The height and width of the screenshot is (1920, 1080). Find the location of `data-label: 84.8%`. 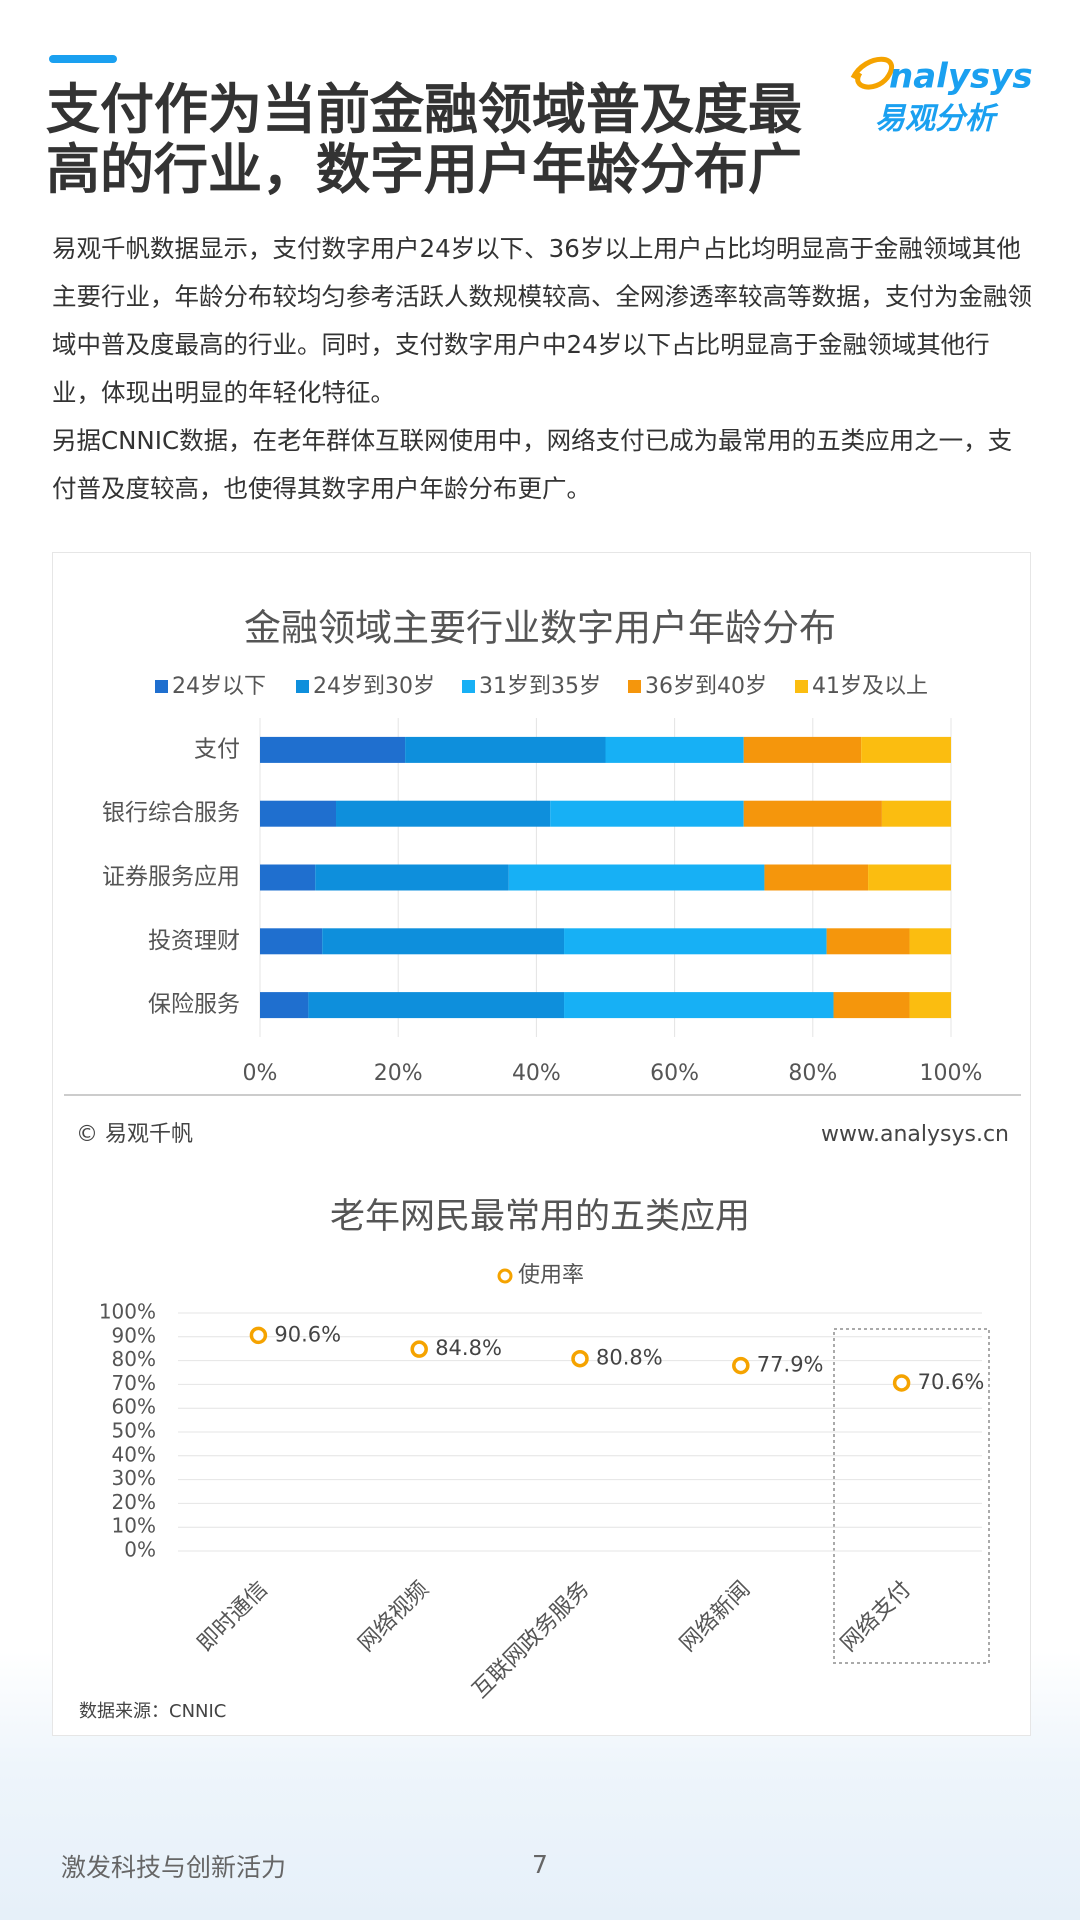

data-label: 84.8% is located at coordinates (468, 1348).